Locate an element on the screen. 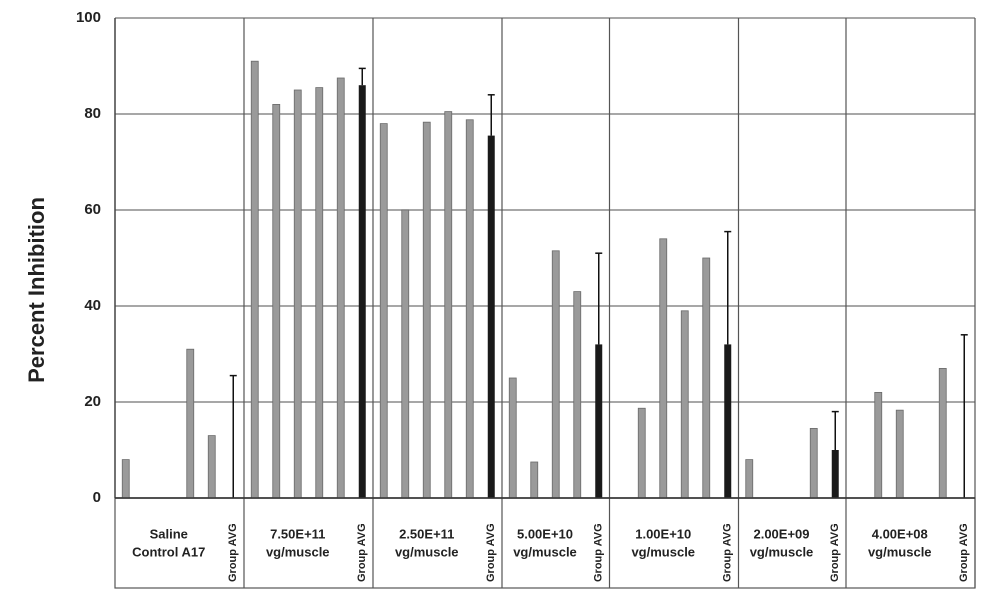  group-label: 2.50E+11 is located at coordinates (426, 533).